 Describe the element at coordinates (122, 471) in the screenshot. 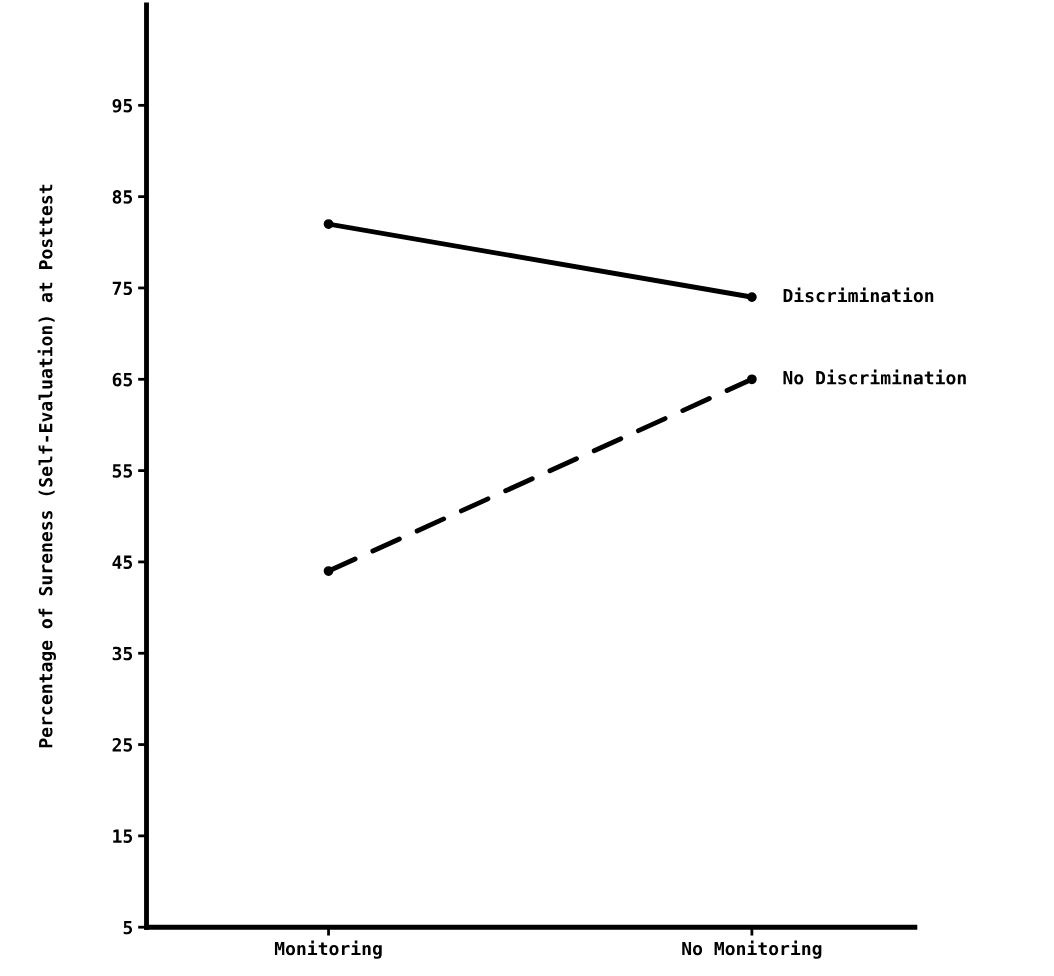

I see `y-tick-label: 55` at that location.